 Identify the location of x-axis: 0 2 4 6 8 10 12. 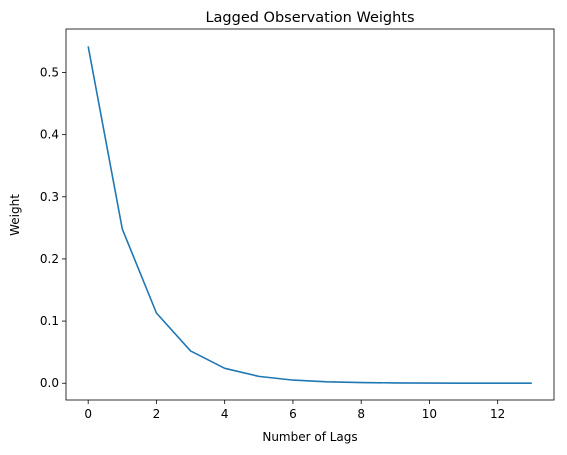
(294, 410).